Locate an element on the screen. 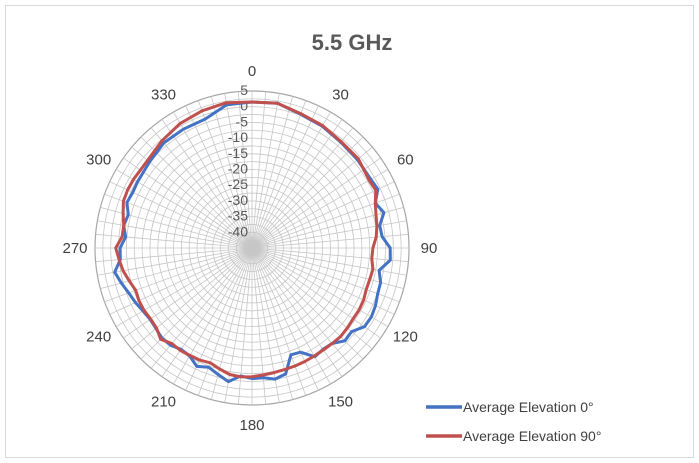  radial-tick-label: 0 is located at coordinates (244, 106).